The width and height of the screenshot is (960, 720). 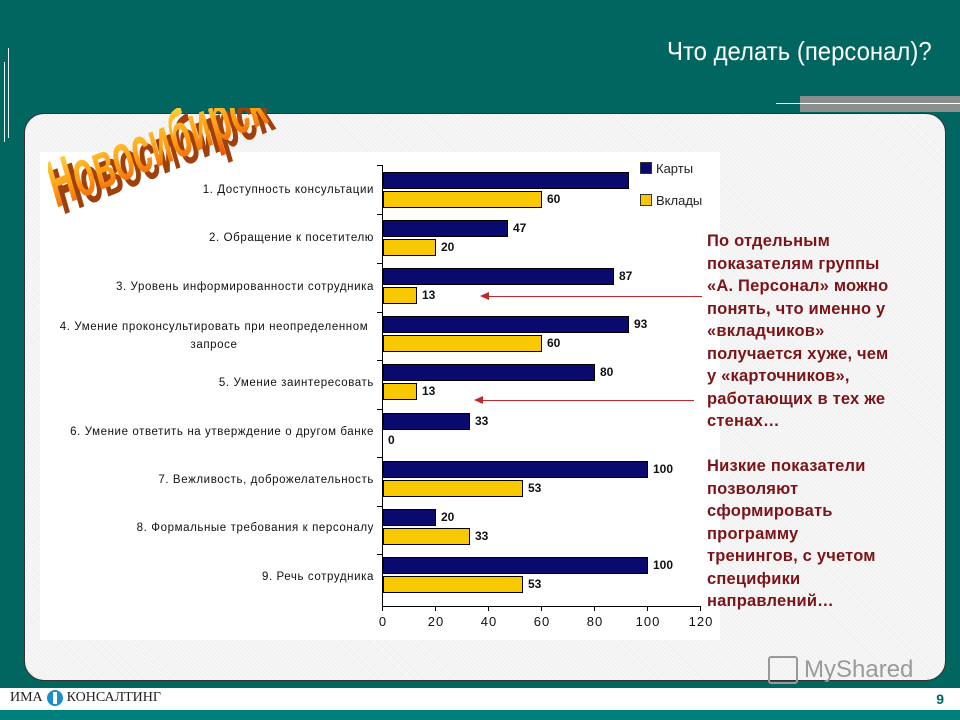 I want to click on decor-bar, so click(x=880, y=104).